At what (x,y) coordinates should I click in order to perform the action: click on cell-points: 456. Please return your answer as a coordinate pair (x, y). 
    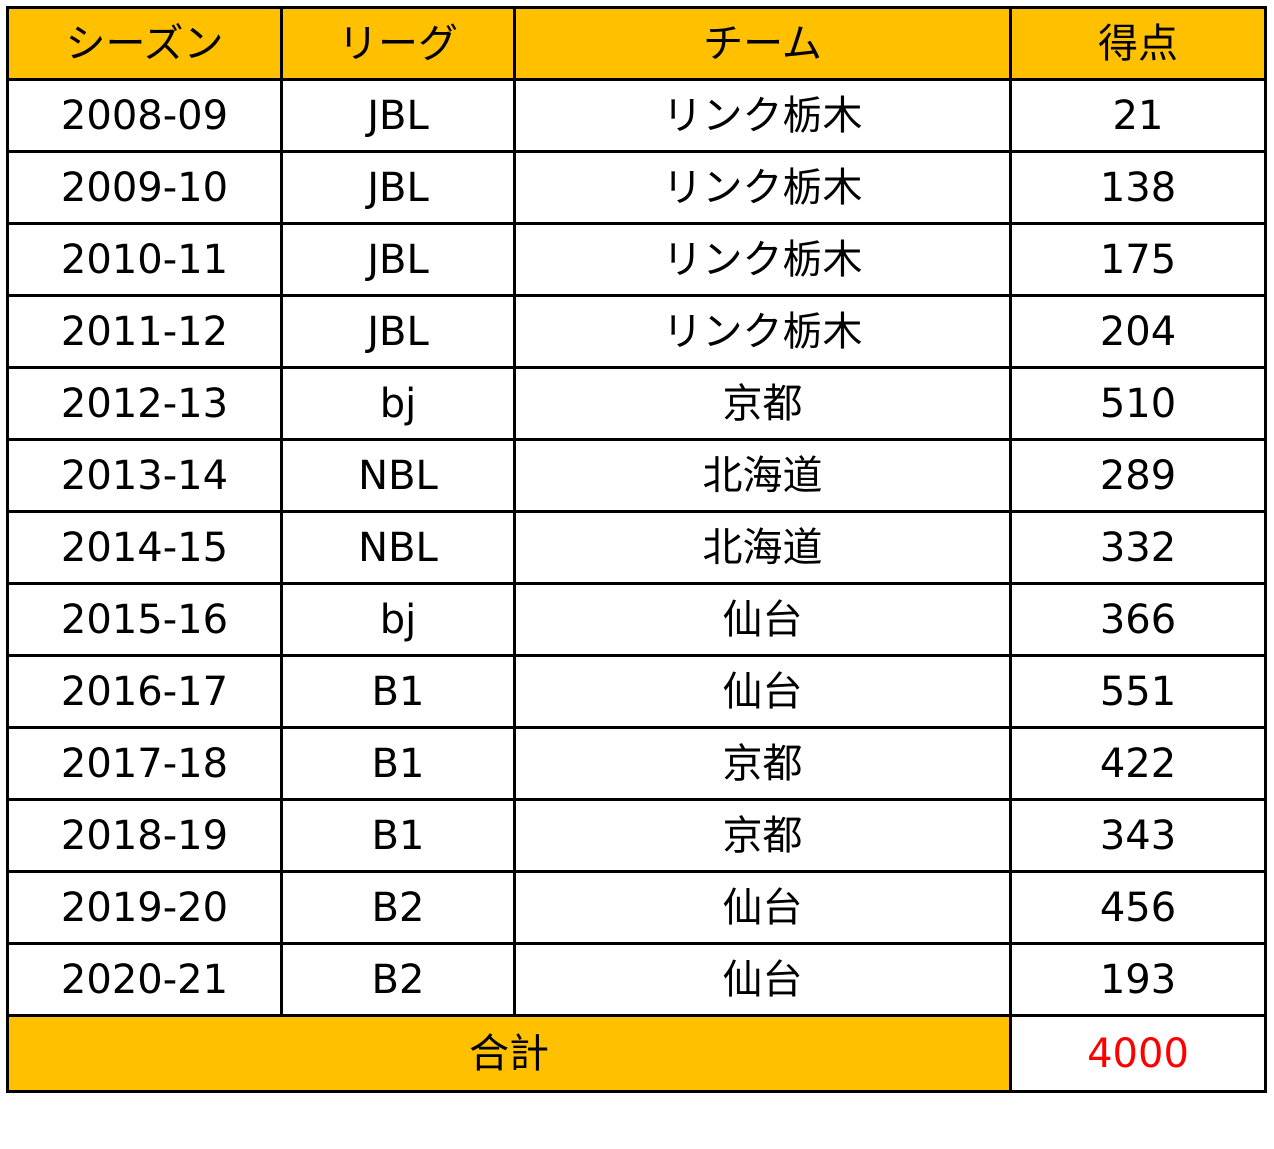
    Looking at the image, I should click on (1138, 907).